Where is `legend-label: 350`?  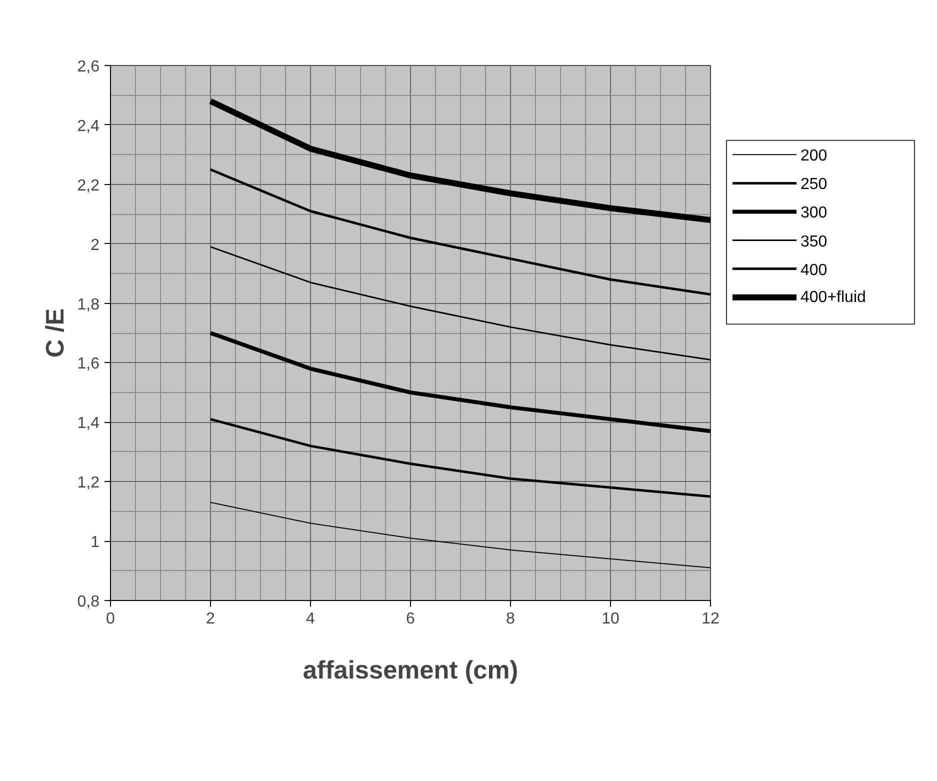 legend-label: 350 is located at coordinates (814, 241).